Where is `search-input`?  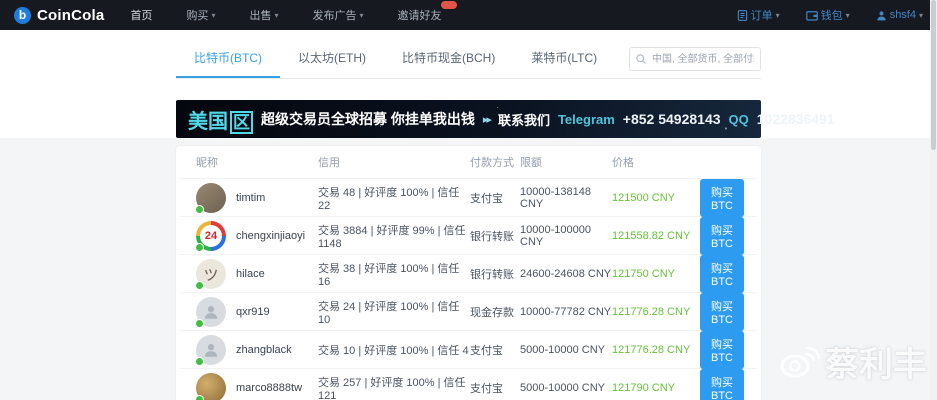
search-input is located at coordinates (695, 59).